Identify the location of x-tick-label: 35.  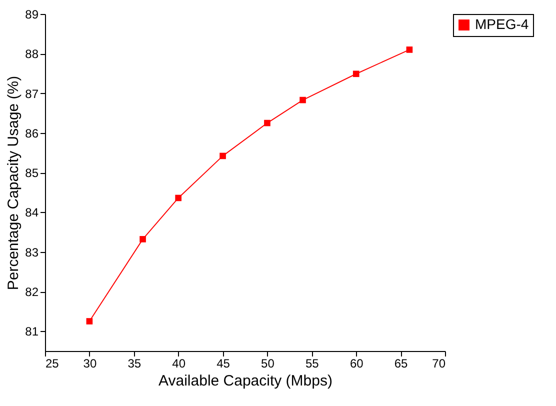
(135, 363).